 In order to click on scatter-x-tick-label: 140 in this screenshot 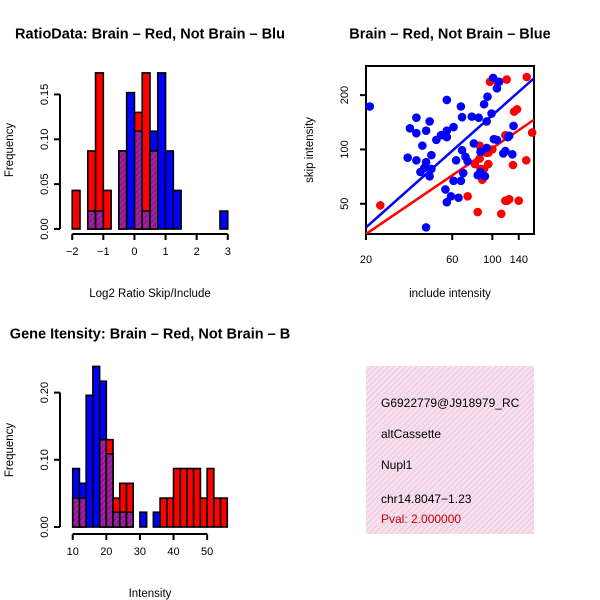, I will do `click(519, 260)`.